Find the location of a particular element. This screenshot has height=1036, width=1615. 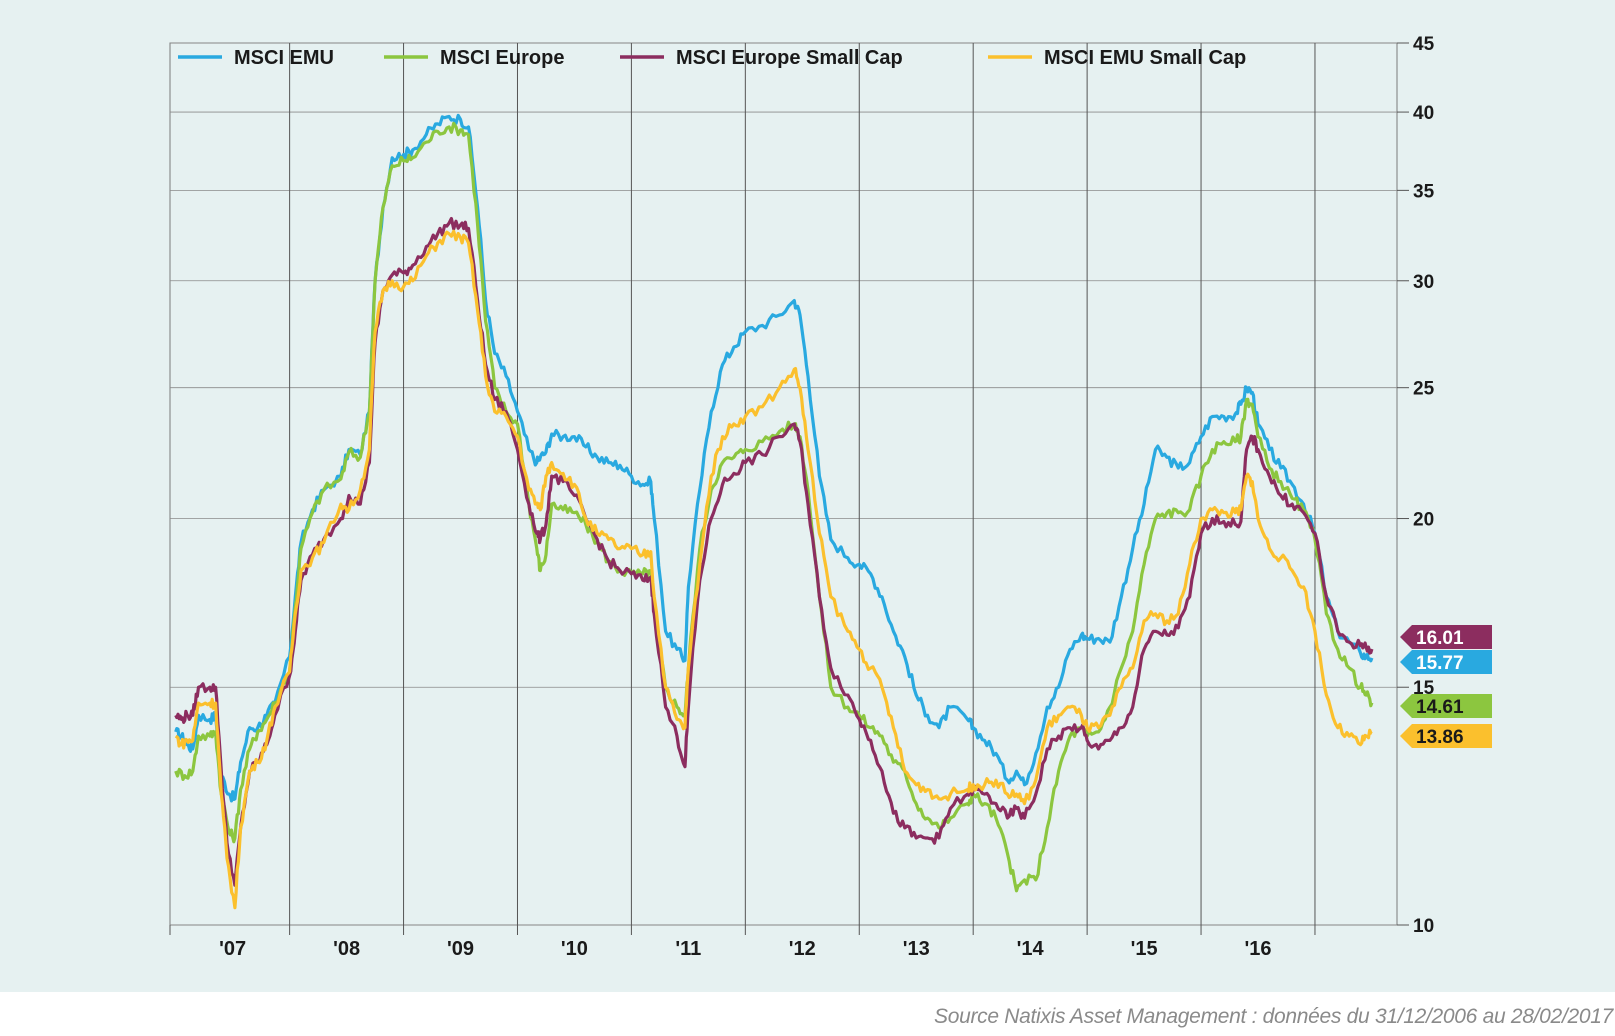

end-value-label: 16.01 is located at coordinates (1440, 638).